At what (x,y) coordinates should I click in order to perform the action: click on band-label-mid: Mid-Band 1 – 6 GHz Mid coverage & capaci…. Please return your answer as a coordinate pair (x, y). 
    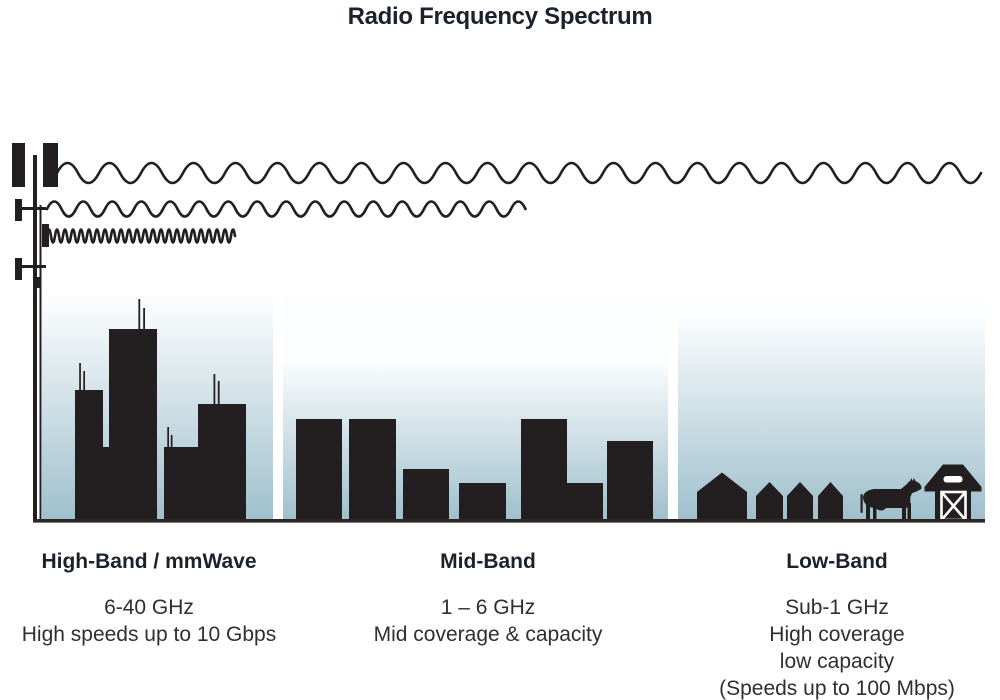
    Looking at the image, I should click on (488, 599).